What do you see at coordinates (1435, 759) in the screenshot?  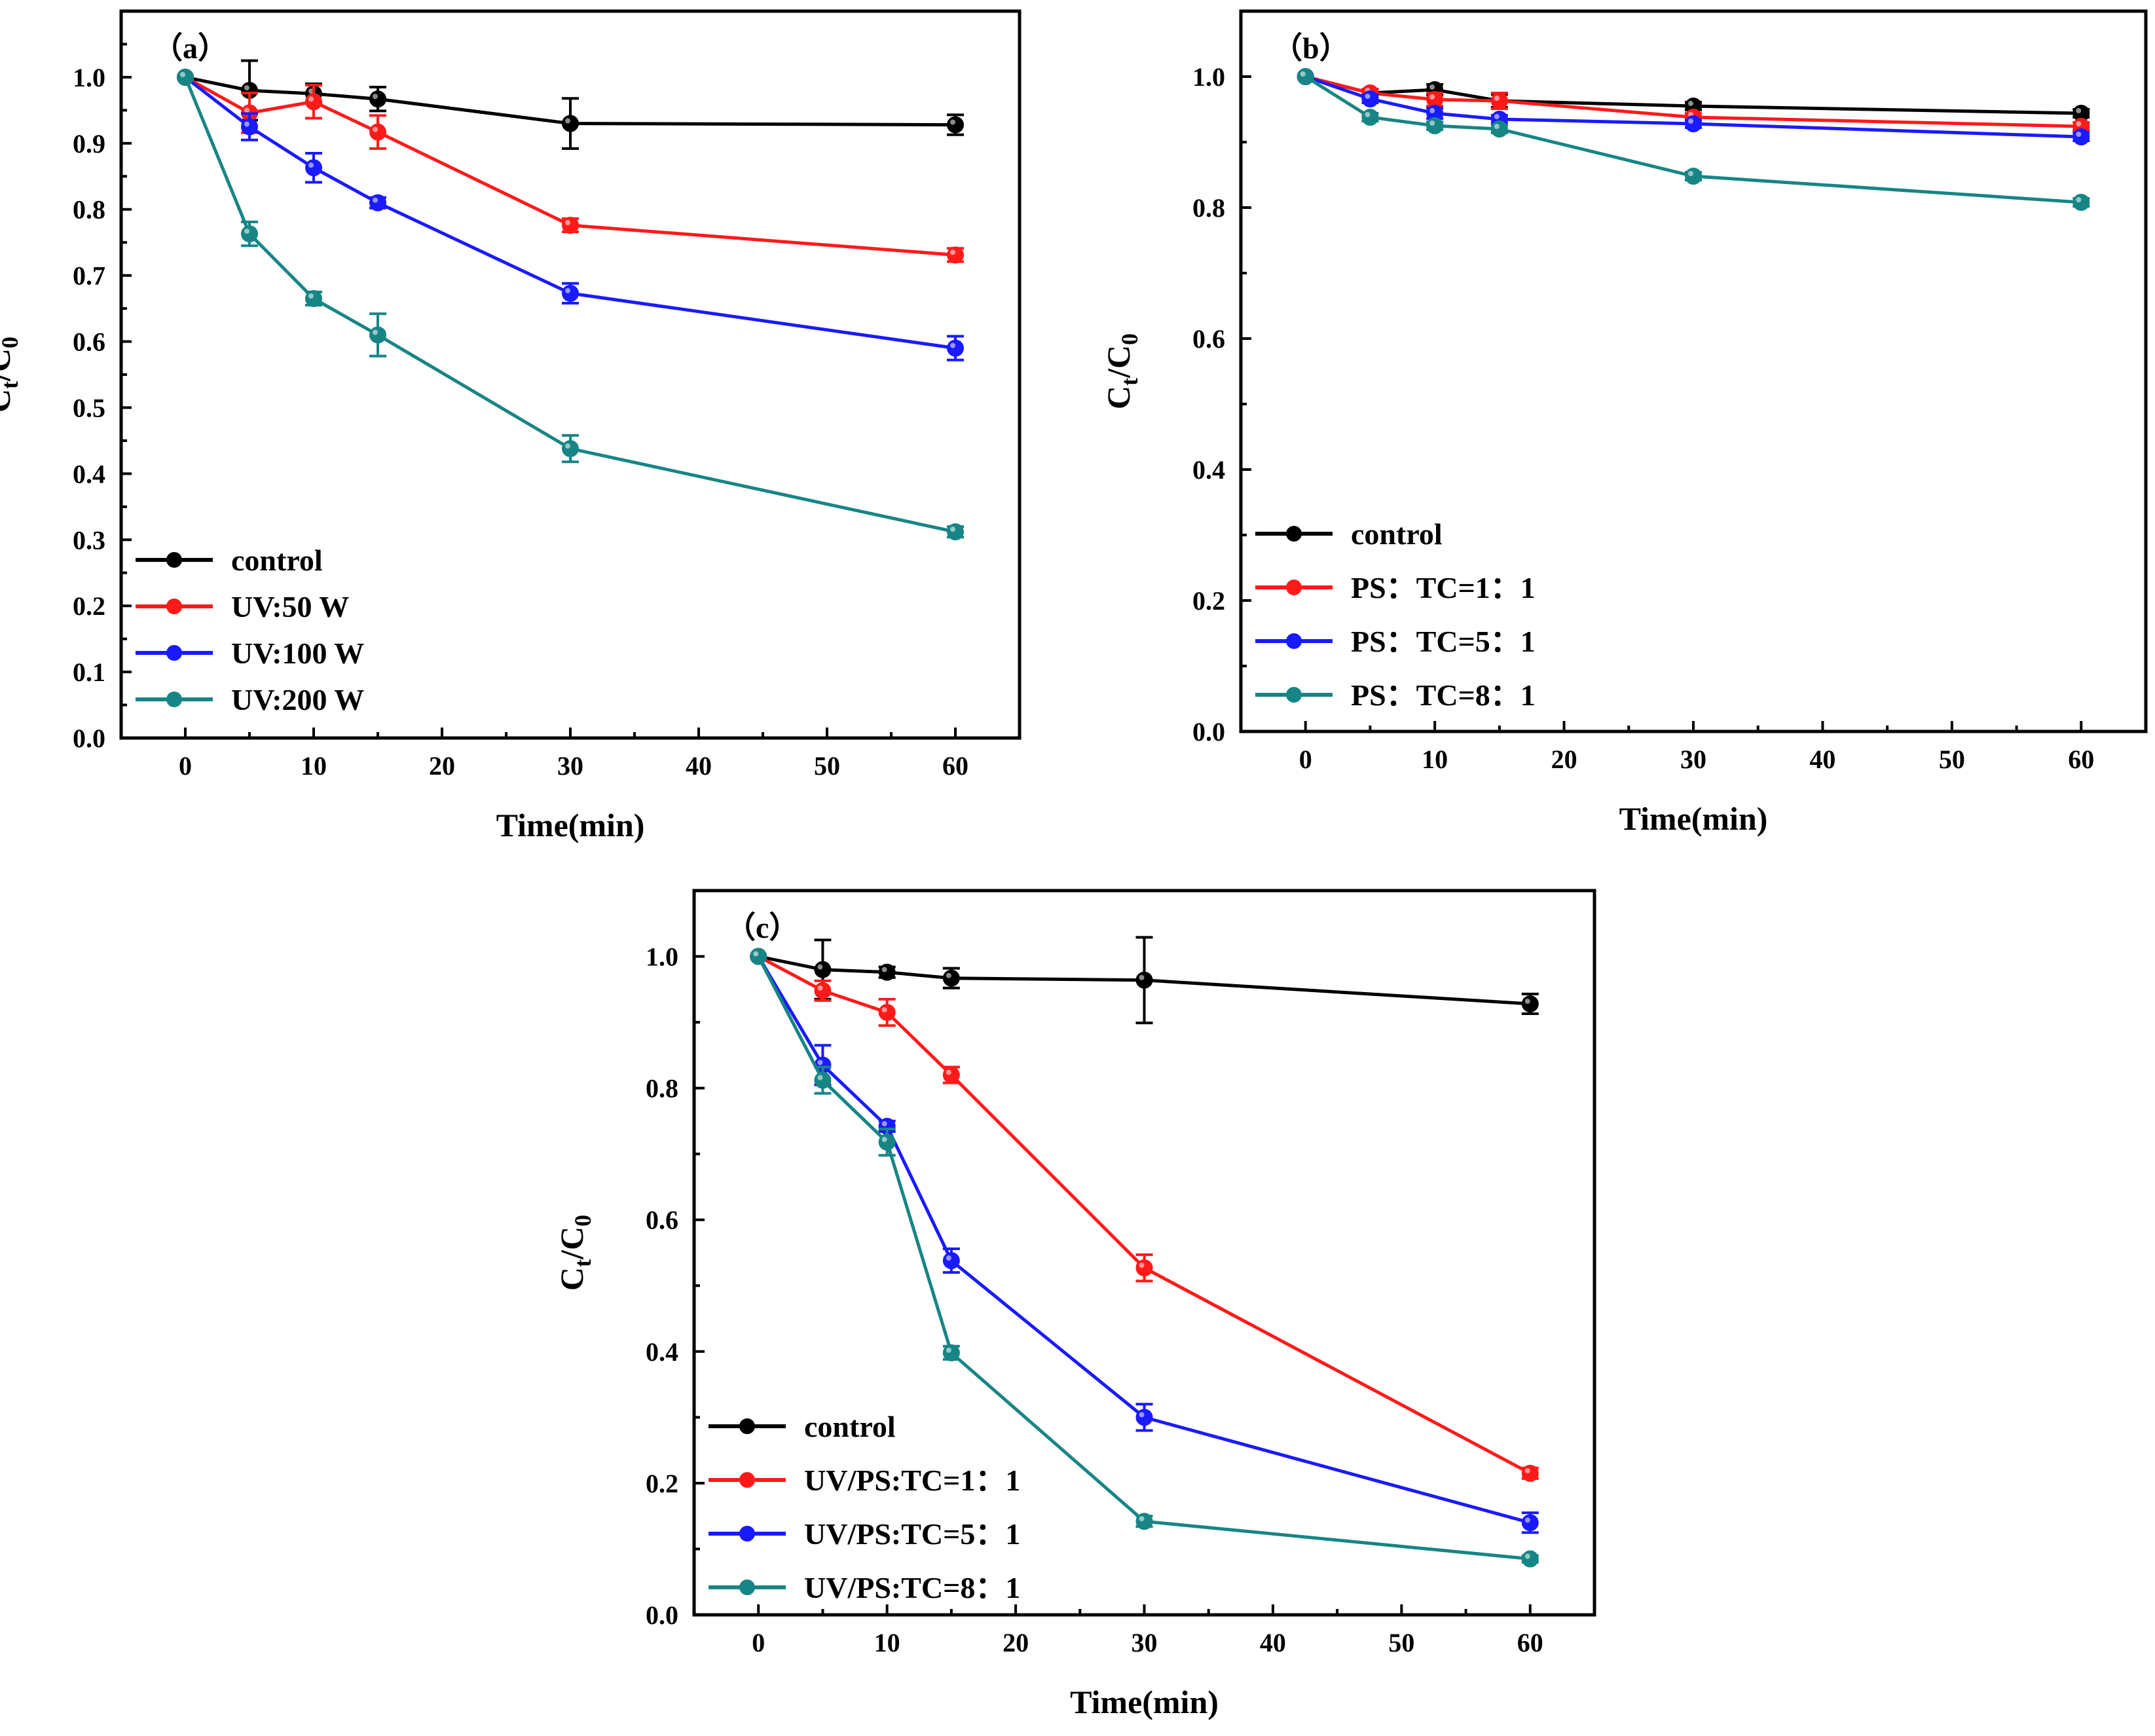 I see `x-tick-label: 10` at bounding box center [1435, 759].